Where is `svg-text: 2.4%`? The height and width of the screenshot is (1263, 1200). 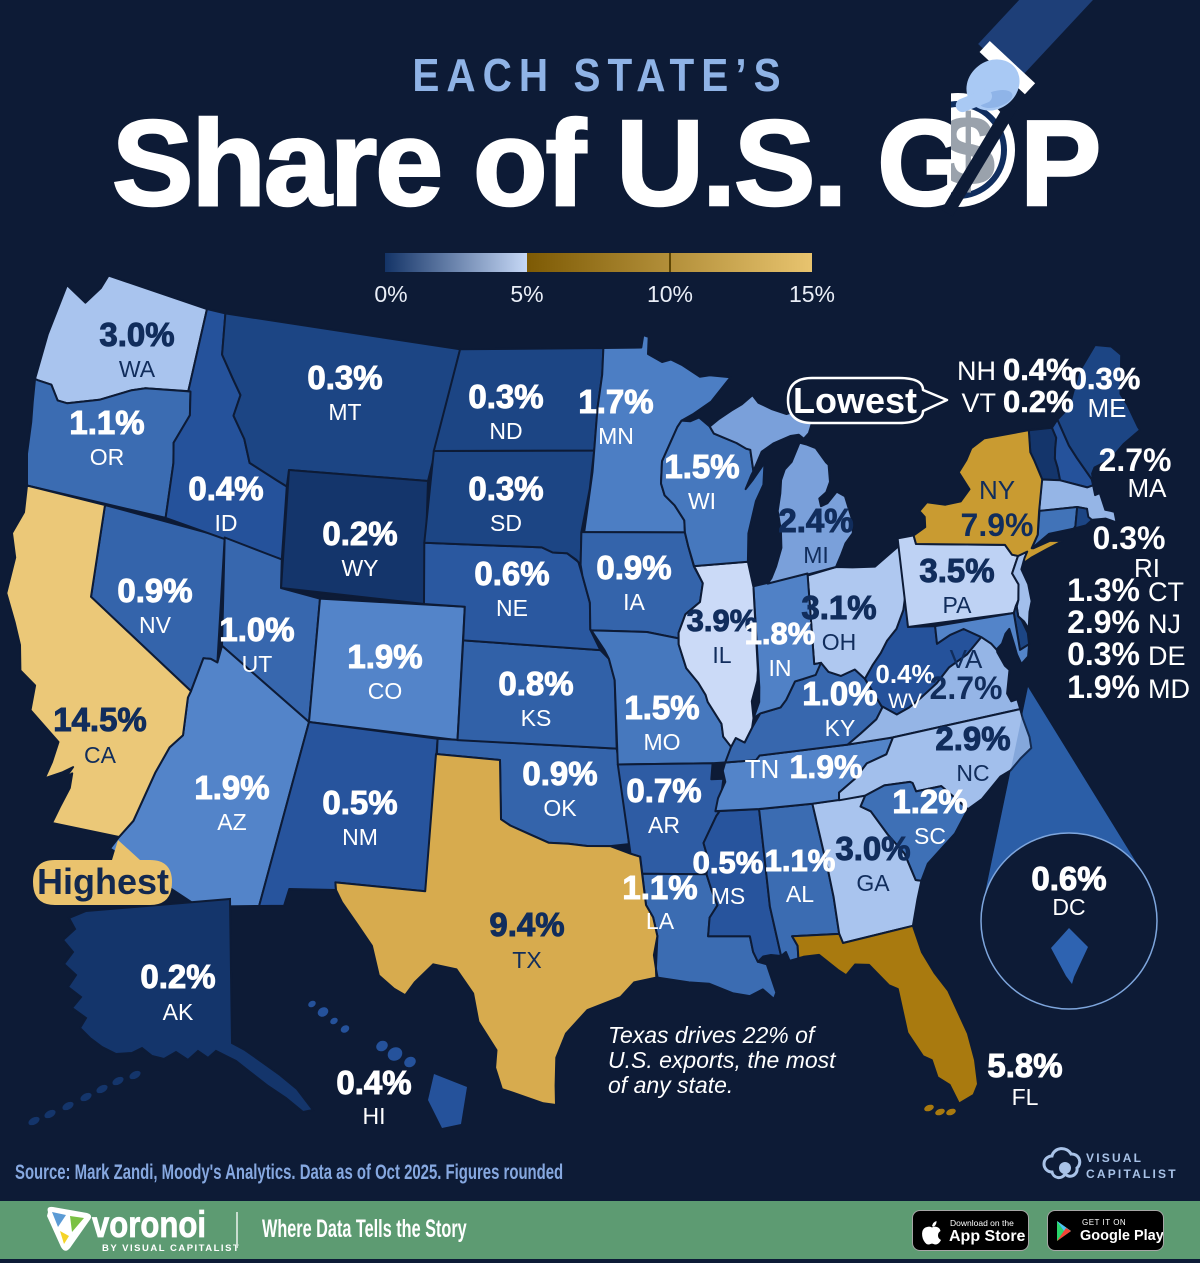 svg-text: 2.4% is located at coordinates (815, 520).